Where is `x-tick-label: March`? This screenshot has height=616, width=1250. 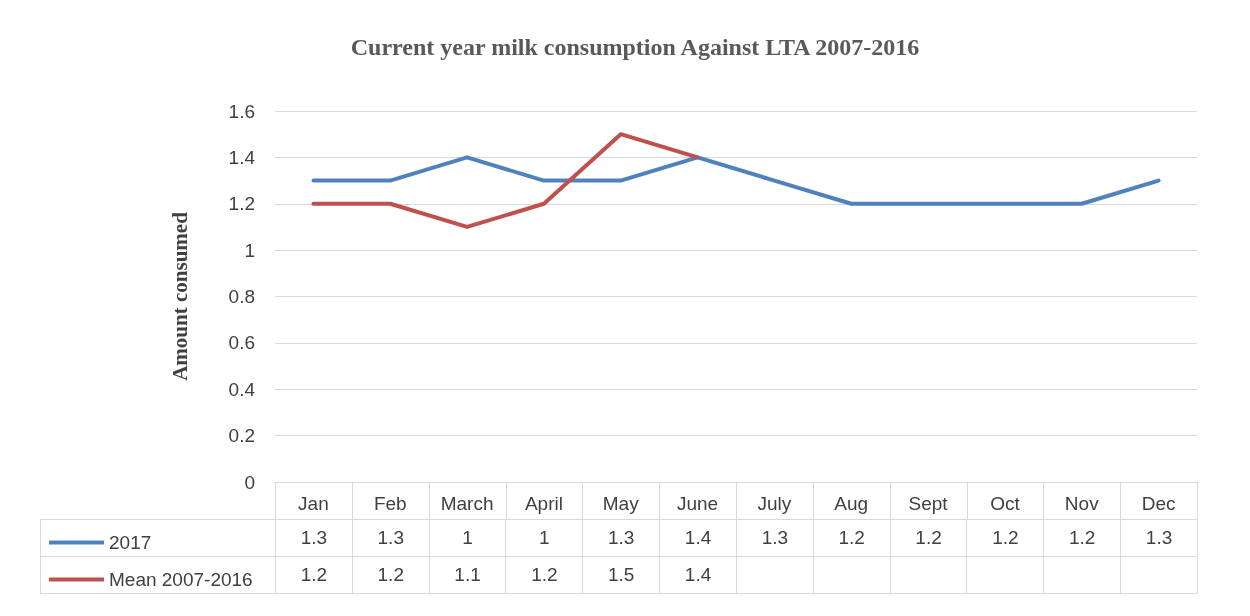
x-tick-label: March is located at coordinates (467, 503).